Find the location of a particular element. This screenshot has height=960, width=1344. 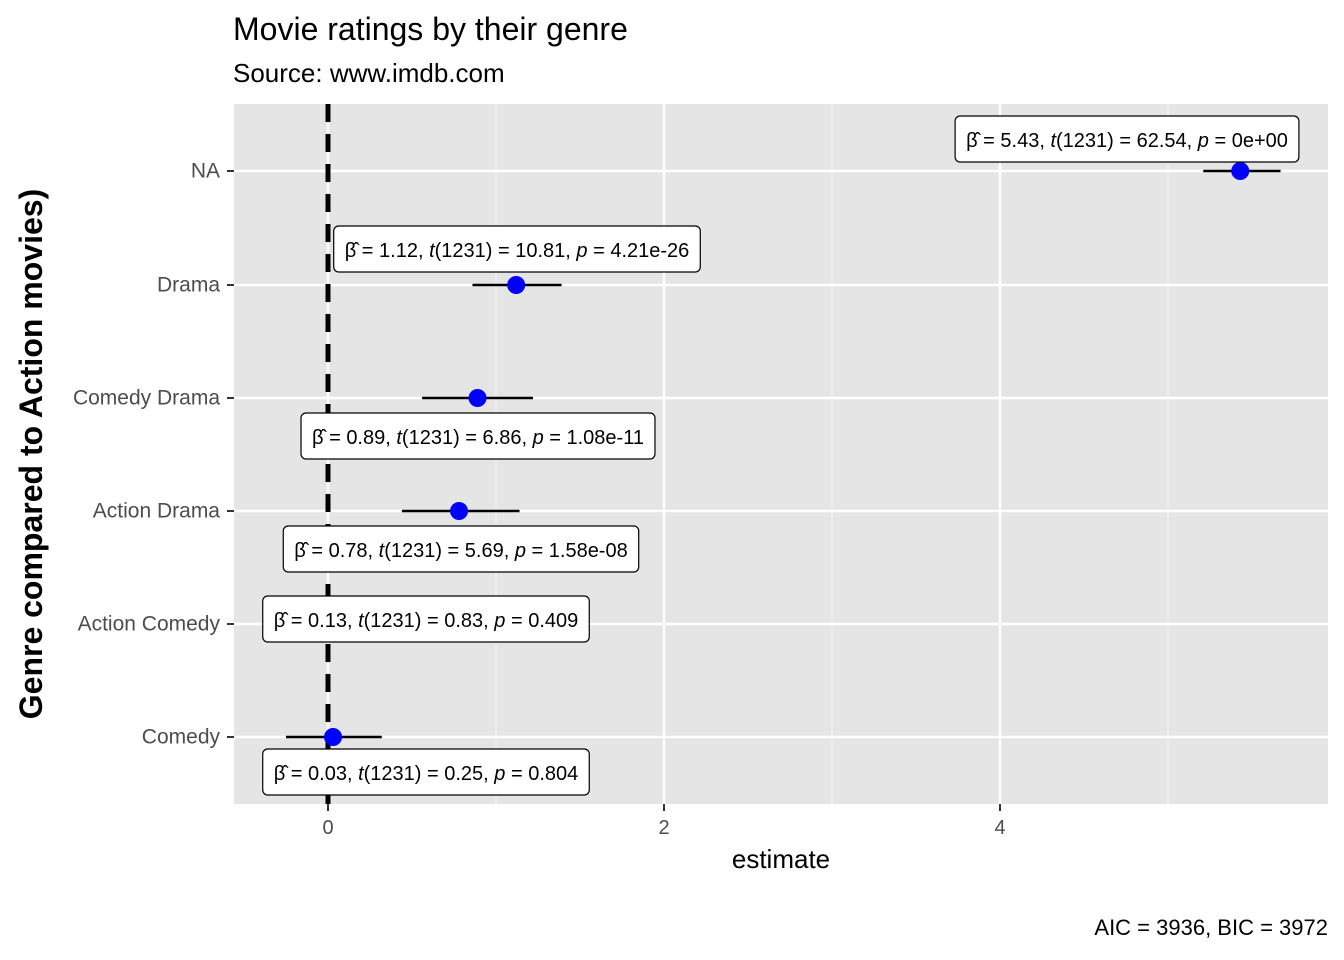

x-tick-label: 2 is located at coordinates (663, 828).